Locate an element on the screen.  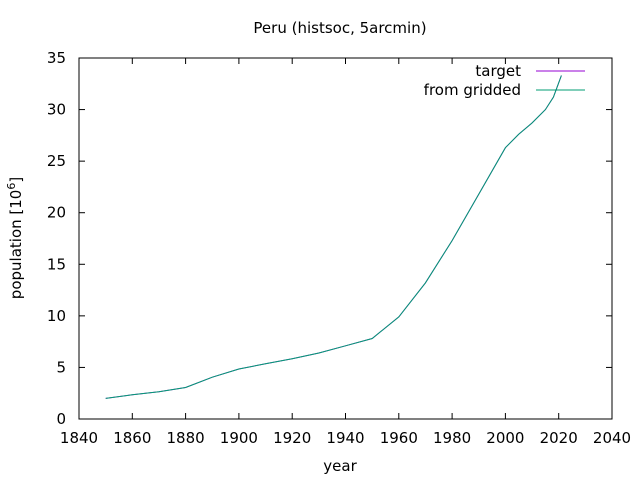
y-tick-label: 0 is located at coordinates (61, 419).